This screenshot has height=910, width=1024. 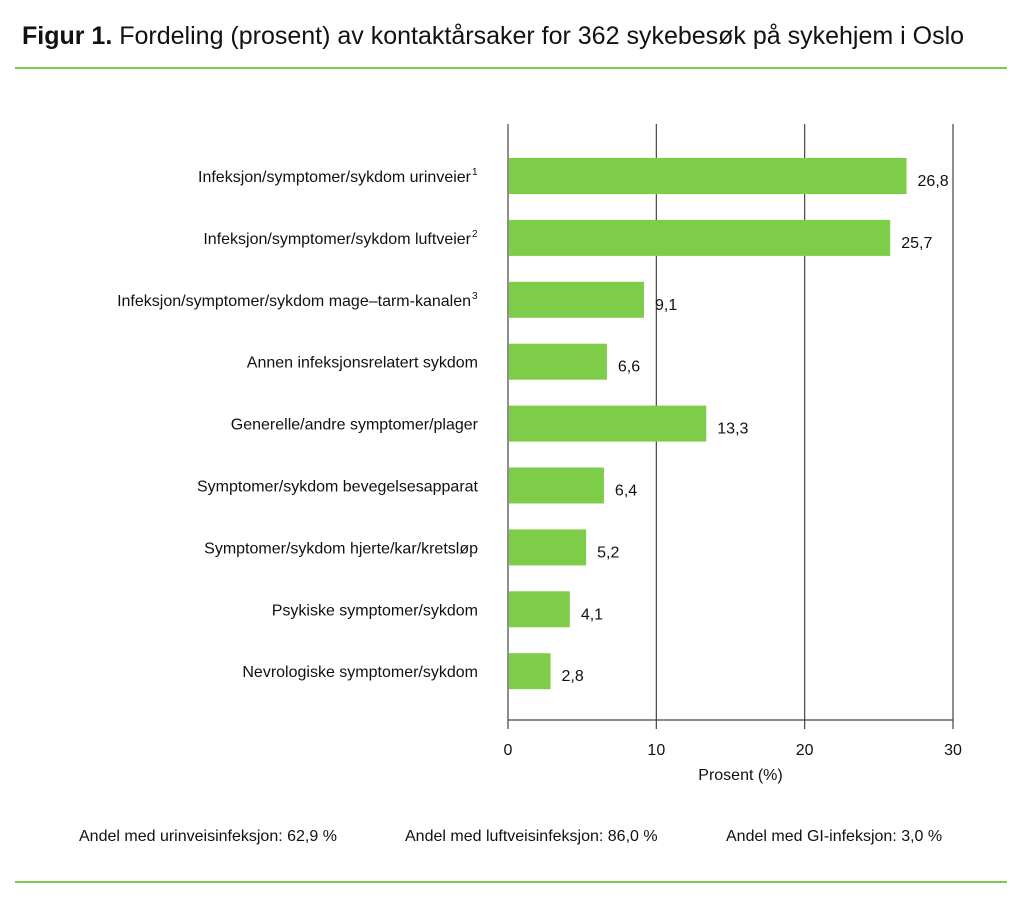 I want to click on bottom-rule, so click(x=511, y=882).